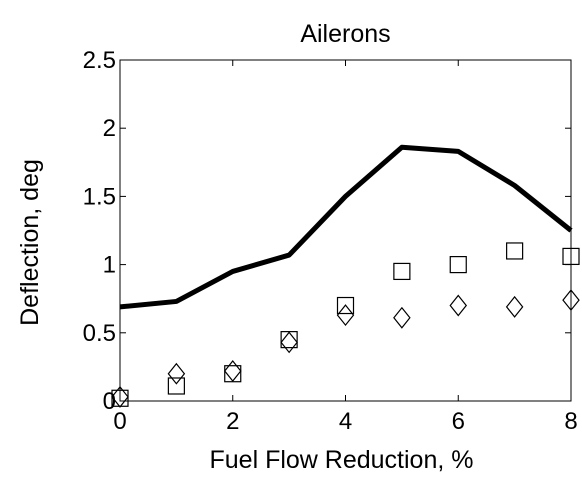 This screenshot has height=484, width=582. I want to click on x-tick-label: 4, so click(345, 421).